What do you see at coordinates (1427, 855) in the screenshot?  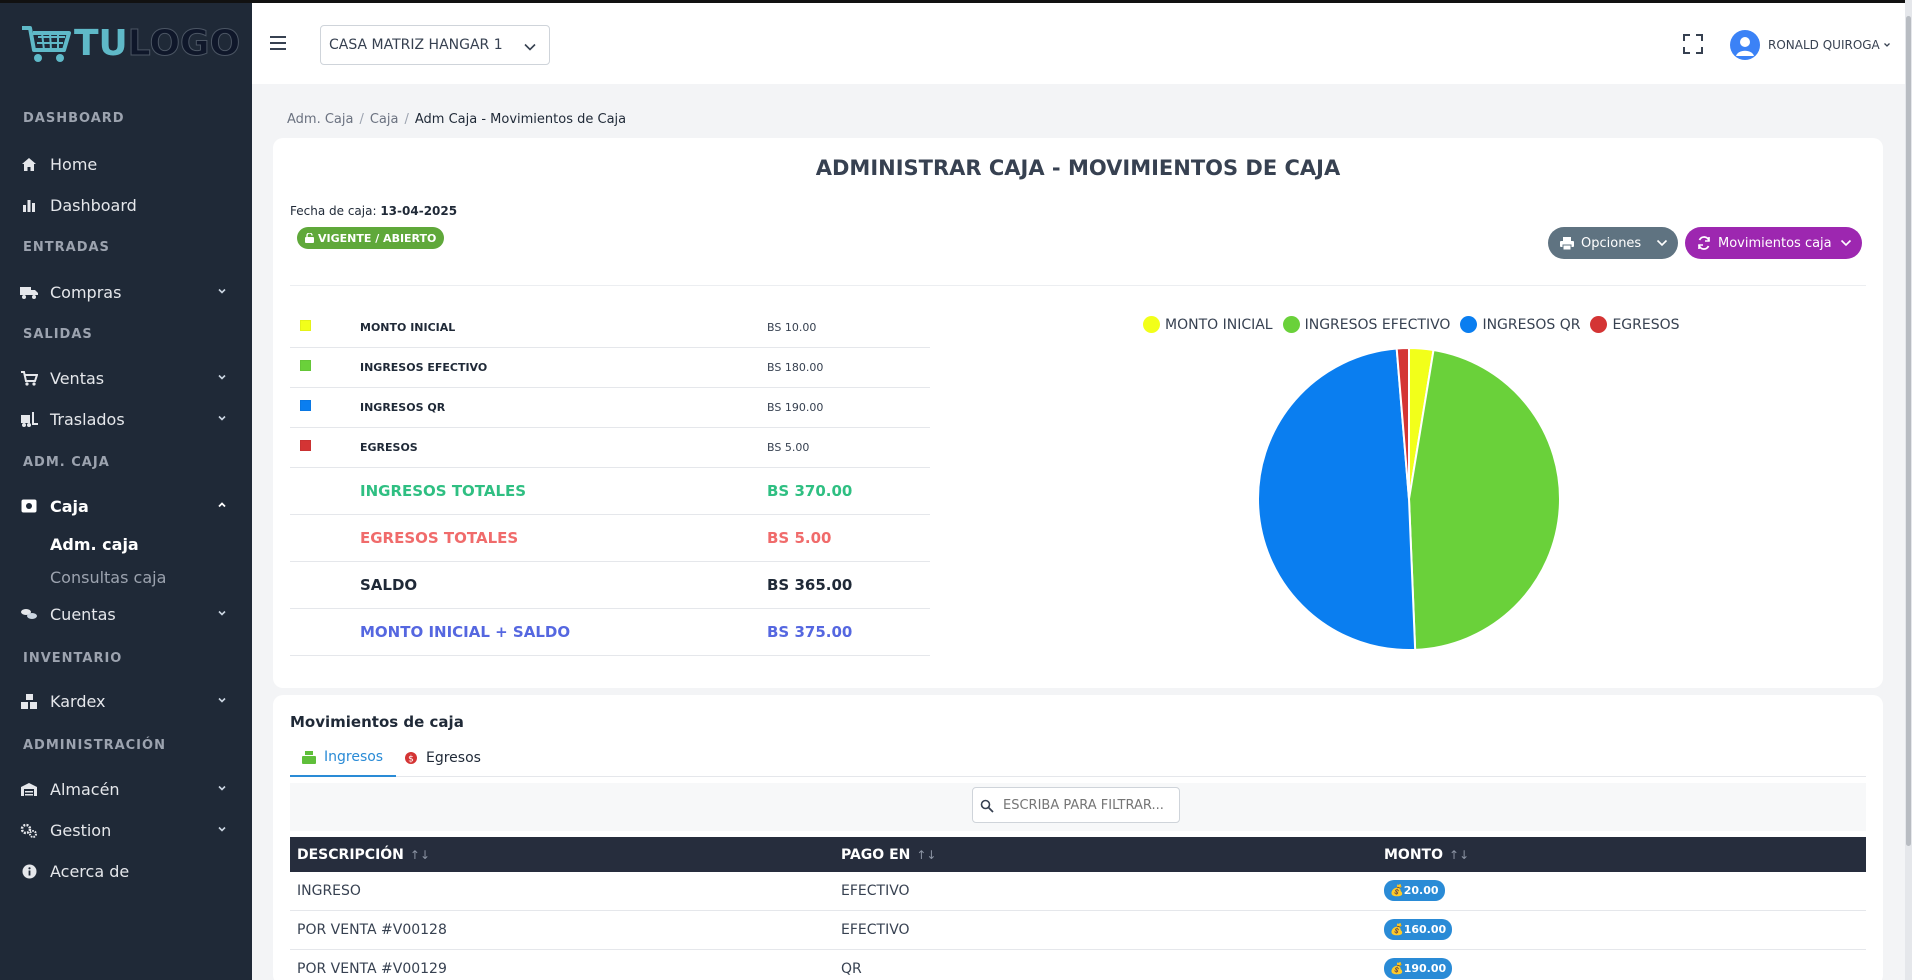 I see `column-monto: MONTO ↑↓` at bounding box center [1427, 855].